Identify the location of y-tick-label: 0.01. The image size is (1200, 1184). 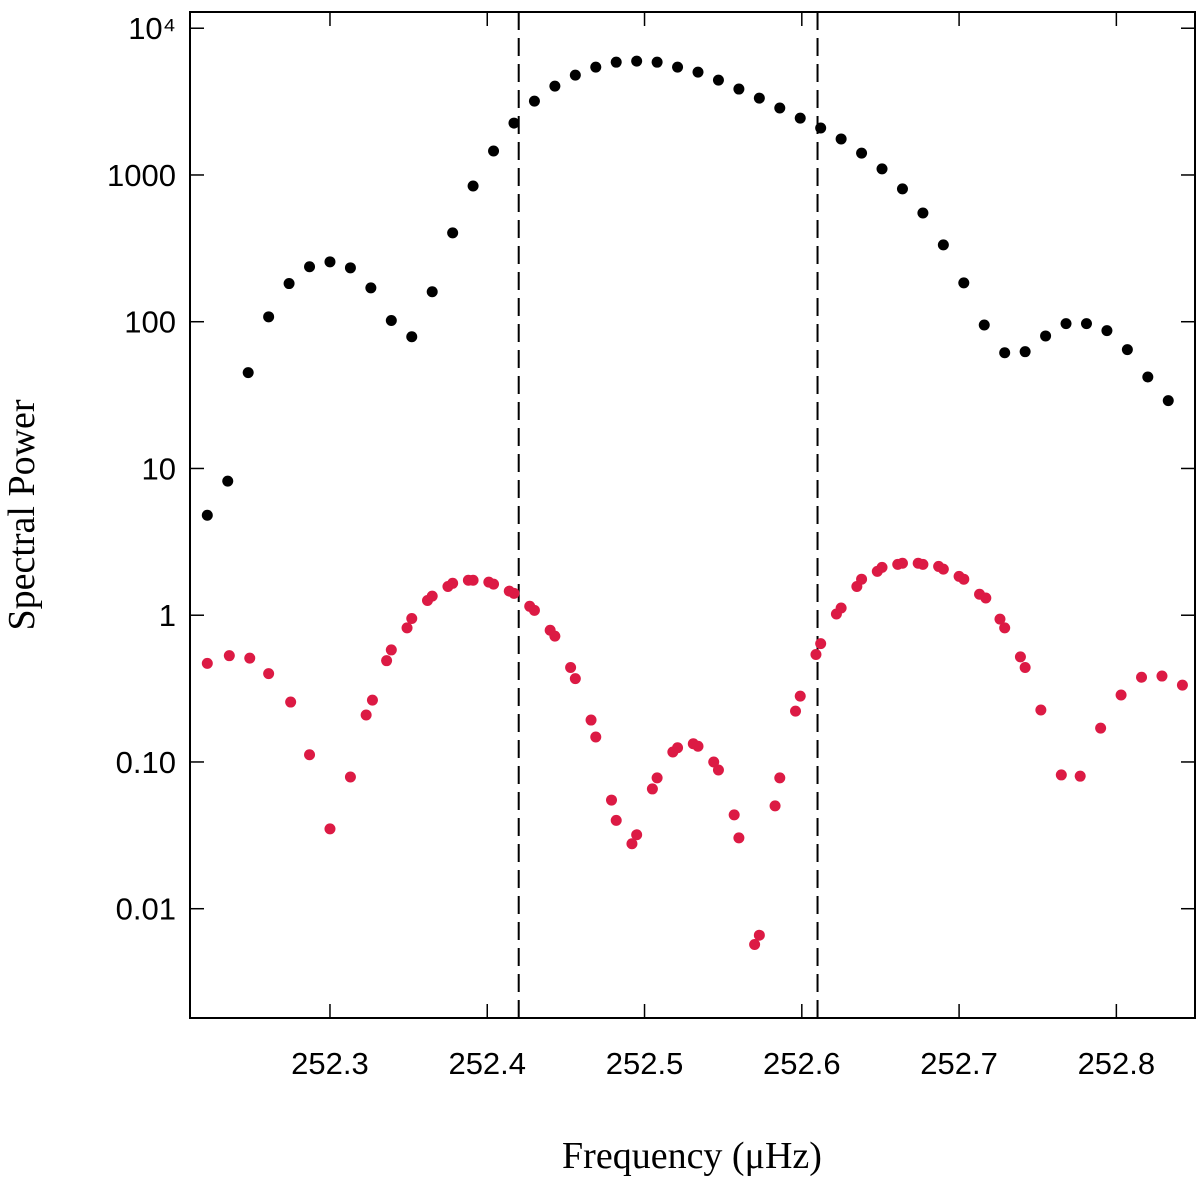
(146, 909).